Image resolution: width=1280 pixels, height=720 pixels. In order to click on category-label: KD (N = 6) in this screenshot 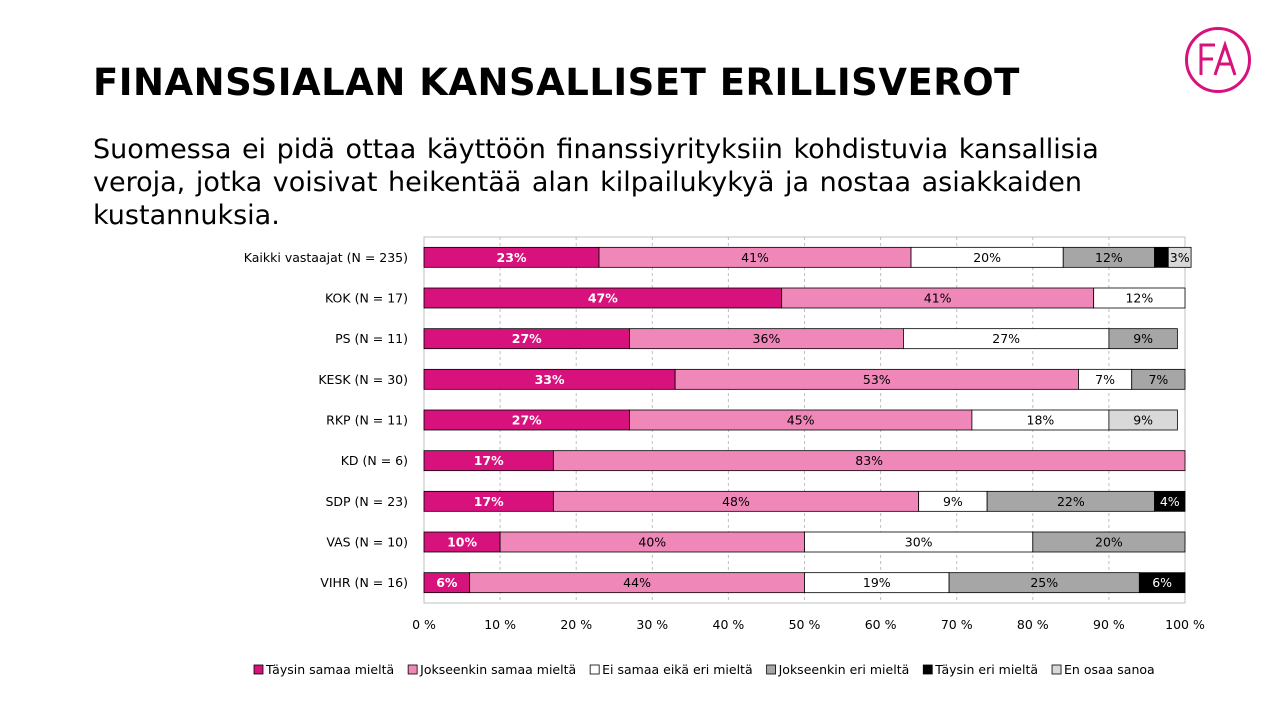, I will do `click(374, 460)`.